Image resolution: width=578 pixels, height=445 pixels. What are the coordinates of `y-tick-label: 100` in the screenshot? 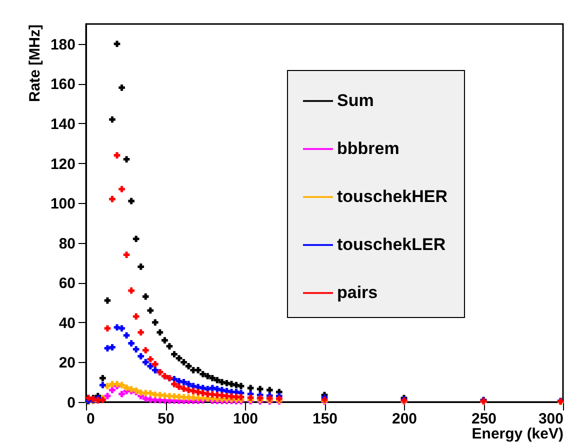 It's located at (63, 204).